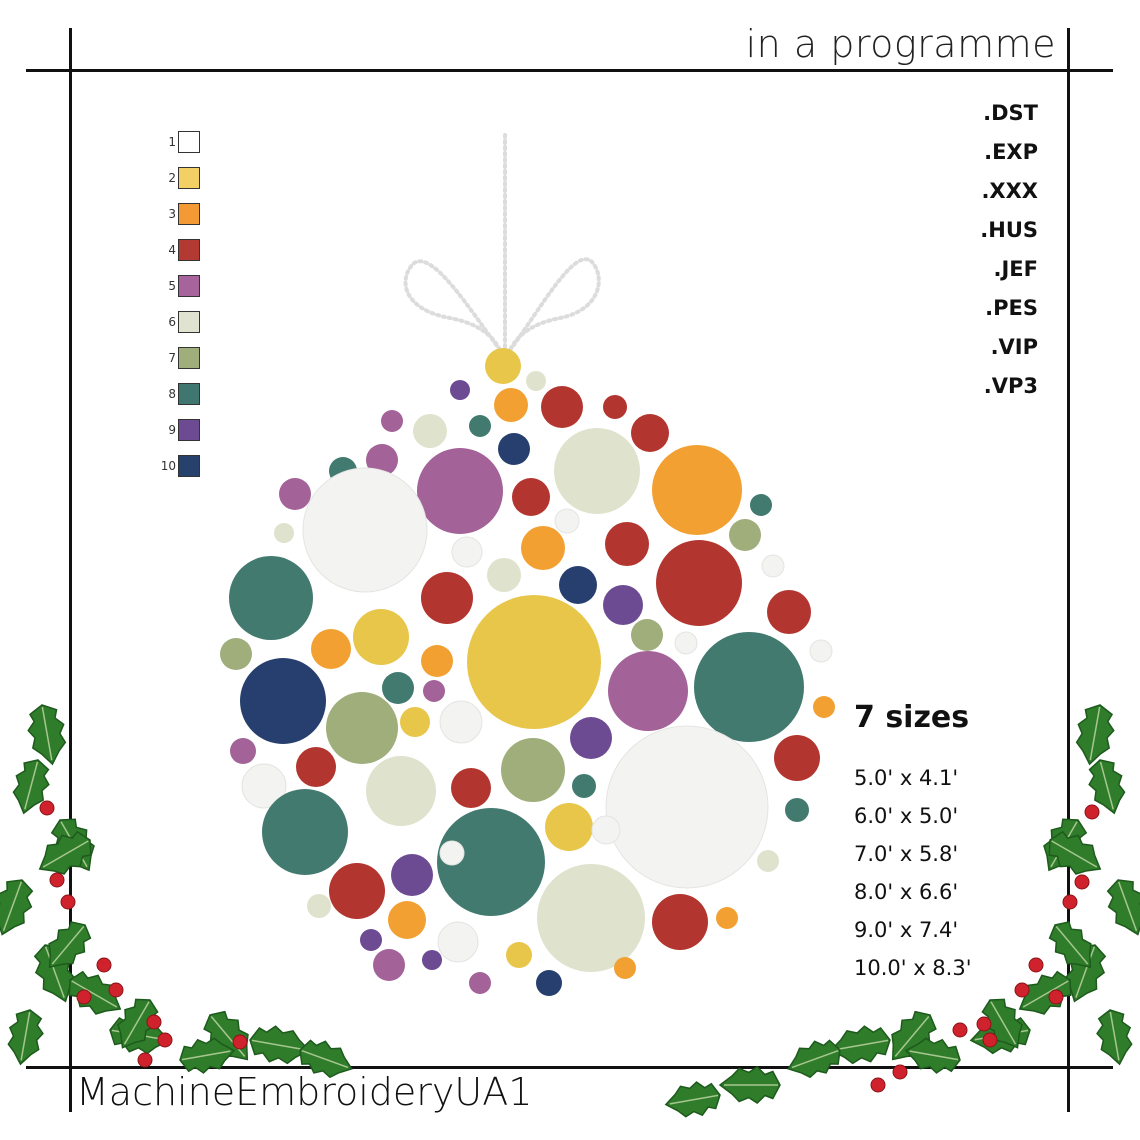  Describe the element at coordinates (906, 930) in the screenshot. I see `size-item: 9.0' x 7.4'` at that location.